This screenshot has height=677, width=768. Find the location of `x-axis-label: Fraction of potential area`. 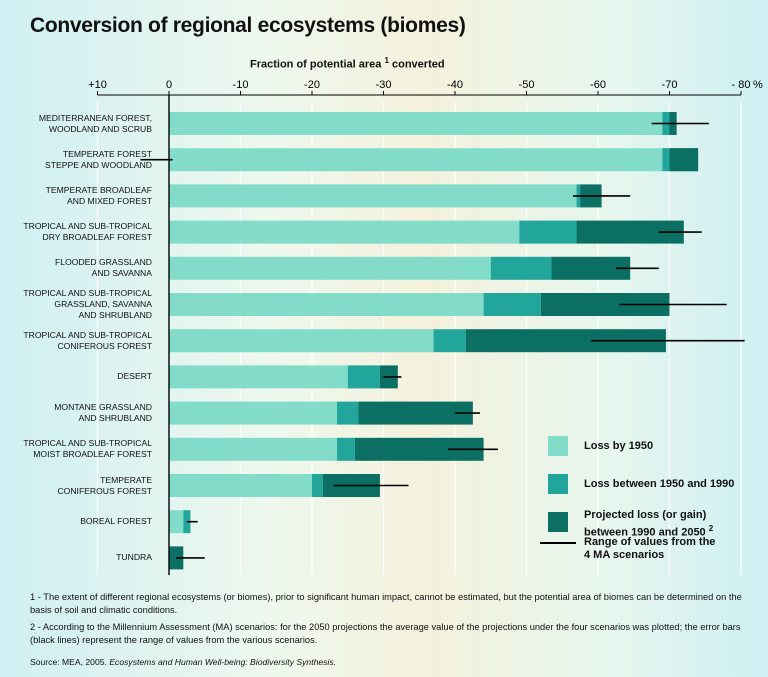

x-axis-label: Fraction of potential area is located at coordinates (316, 64).